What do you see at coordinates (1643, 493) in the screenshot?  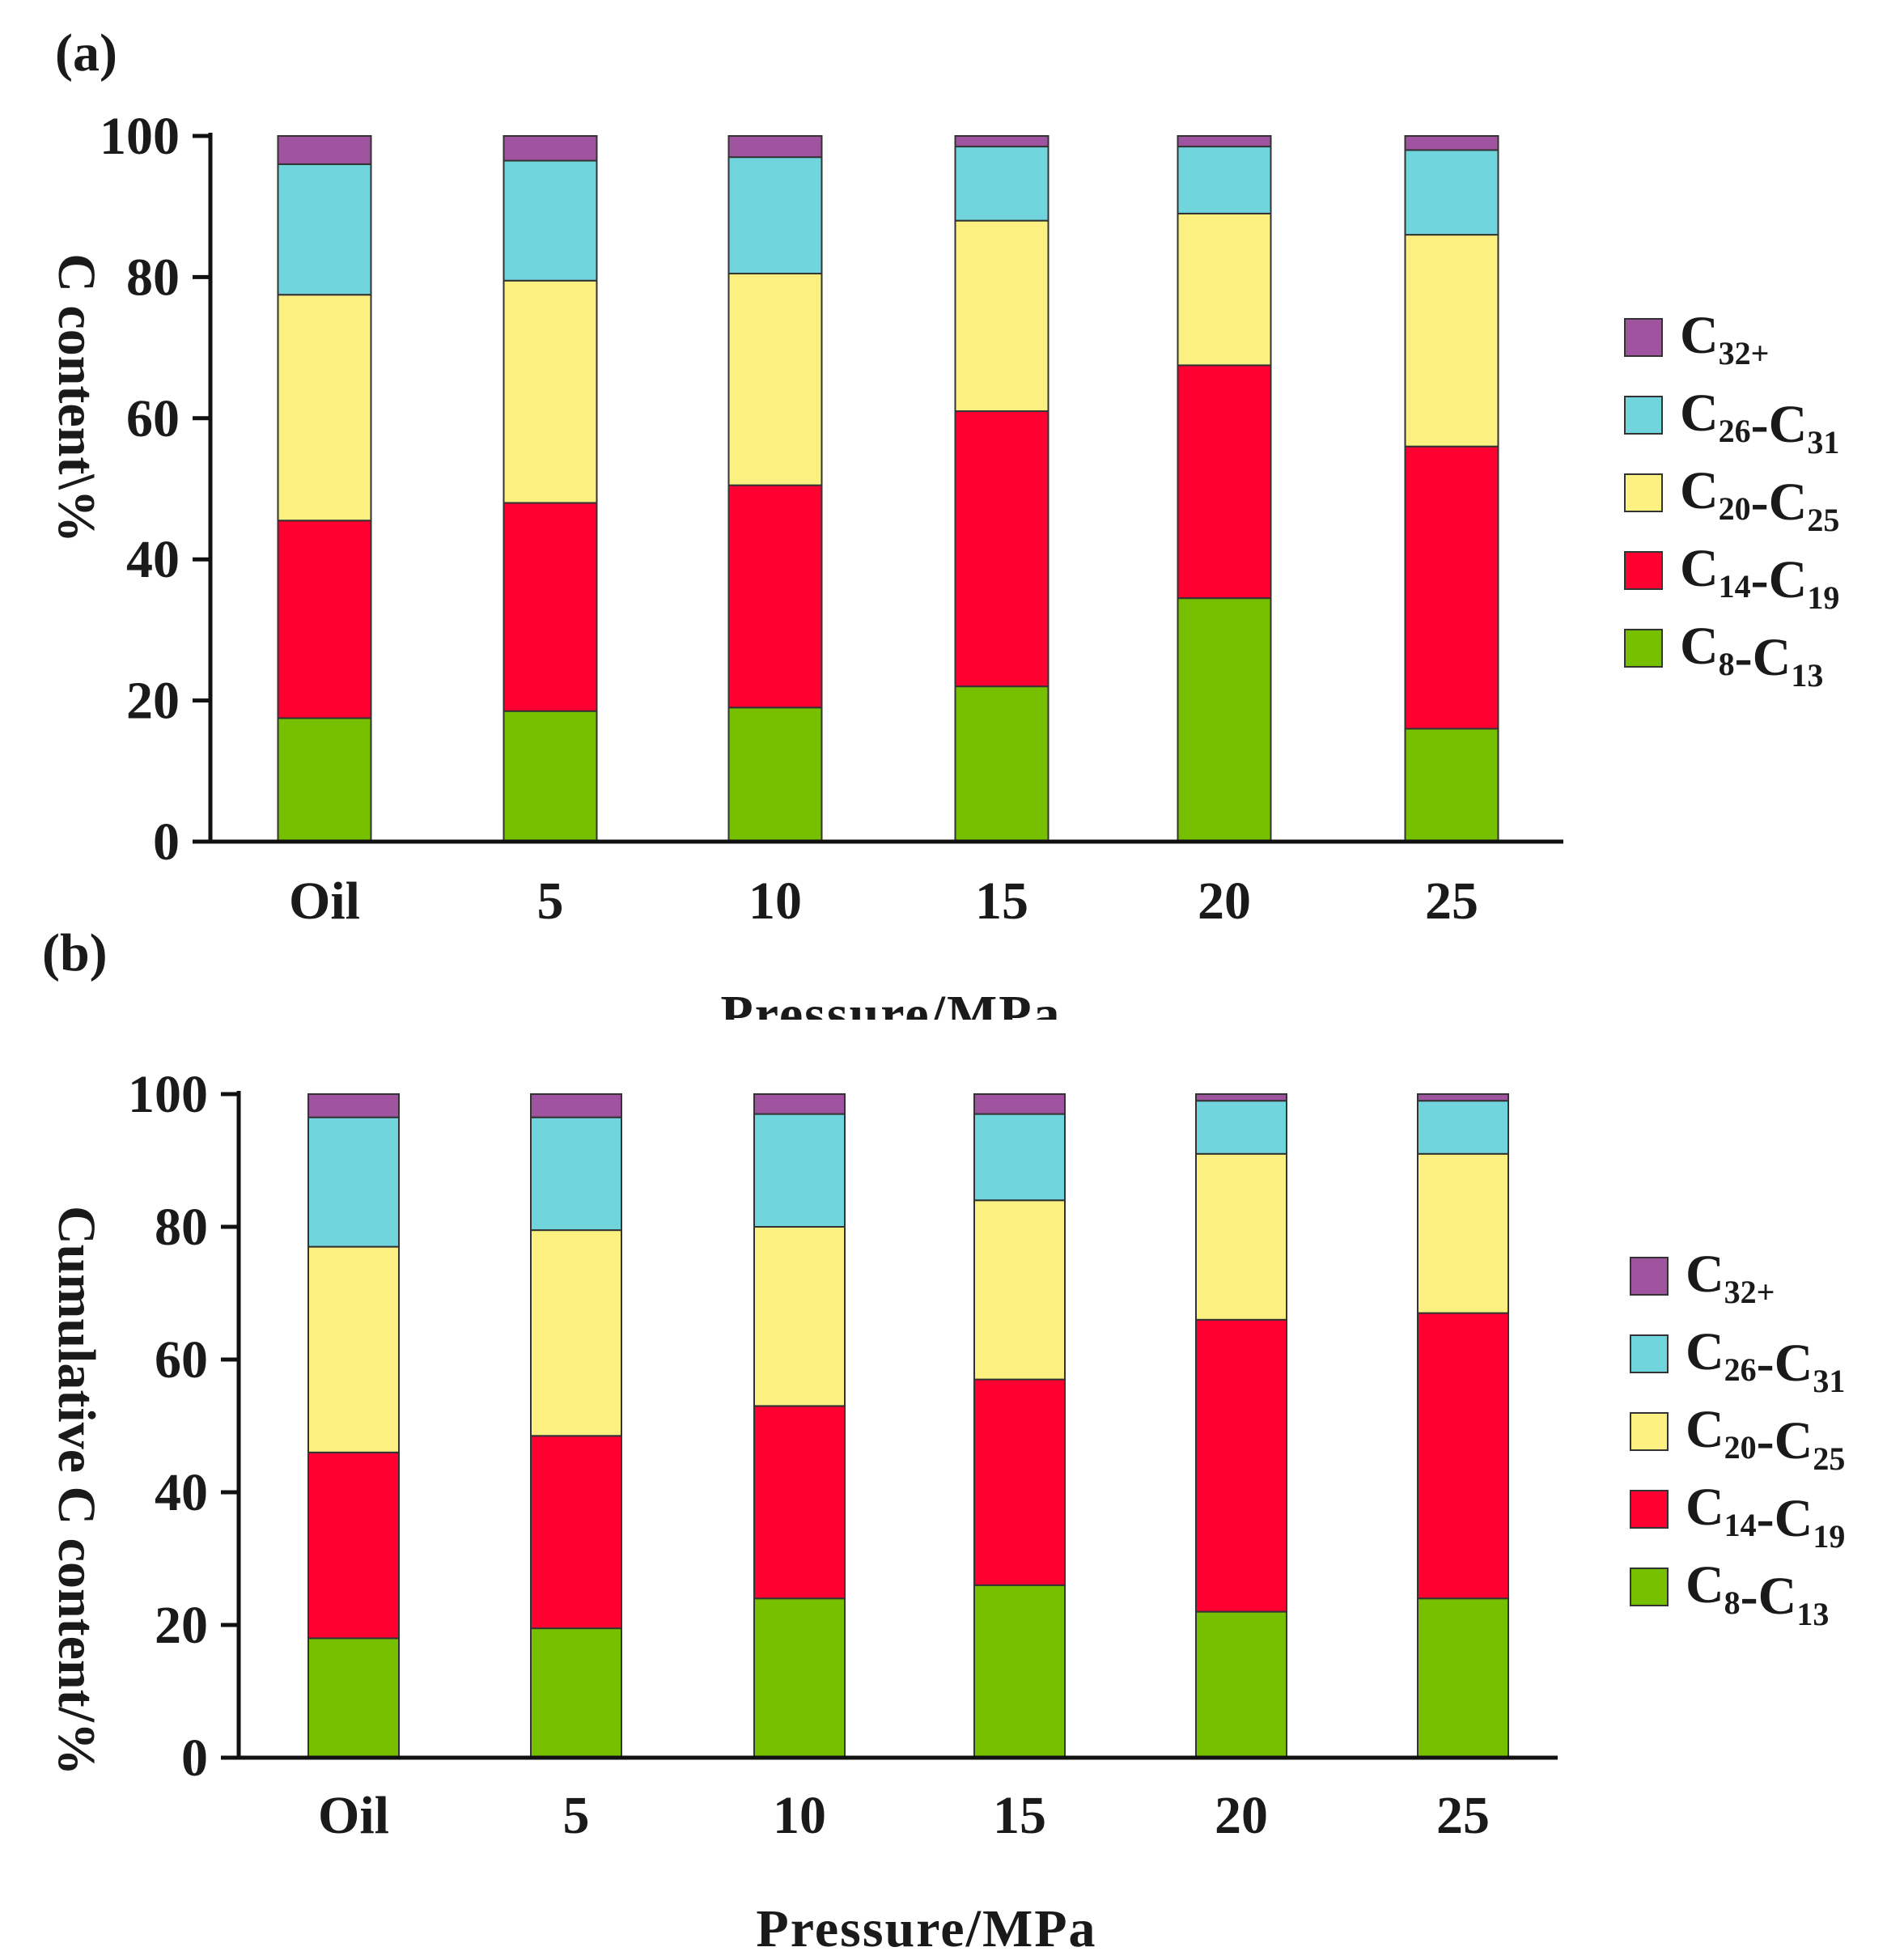 I see `legend-swatch-C20_C25` at bounding box center [1643, 493].